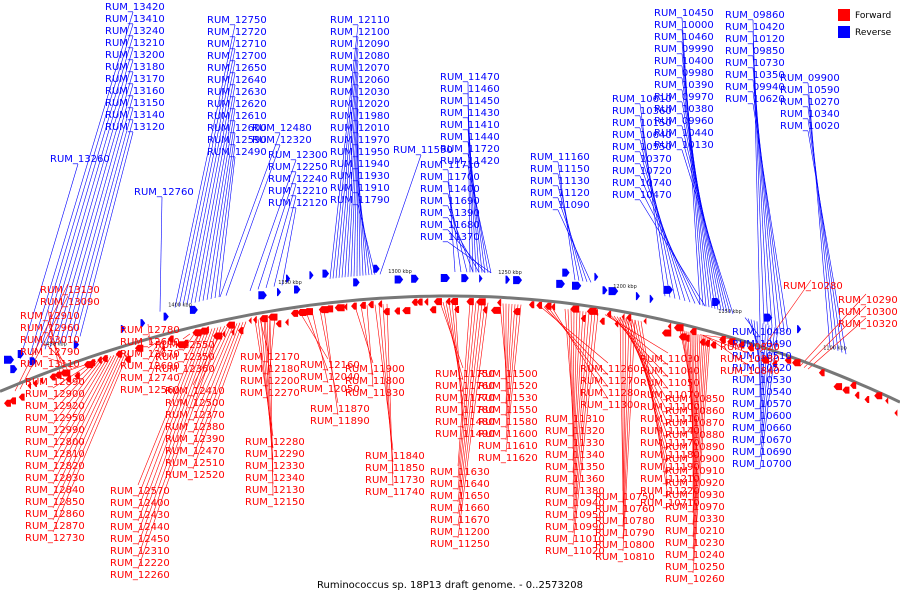 This screenshot has width=900, height=600. I want to click on reverse-gene-label: RUM_12630, so click(237, 92).